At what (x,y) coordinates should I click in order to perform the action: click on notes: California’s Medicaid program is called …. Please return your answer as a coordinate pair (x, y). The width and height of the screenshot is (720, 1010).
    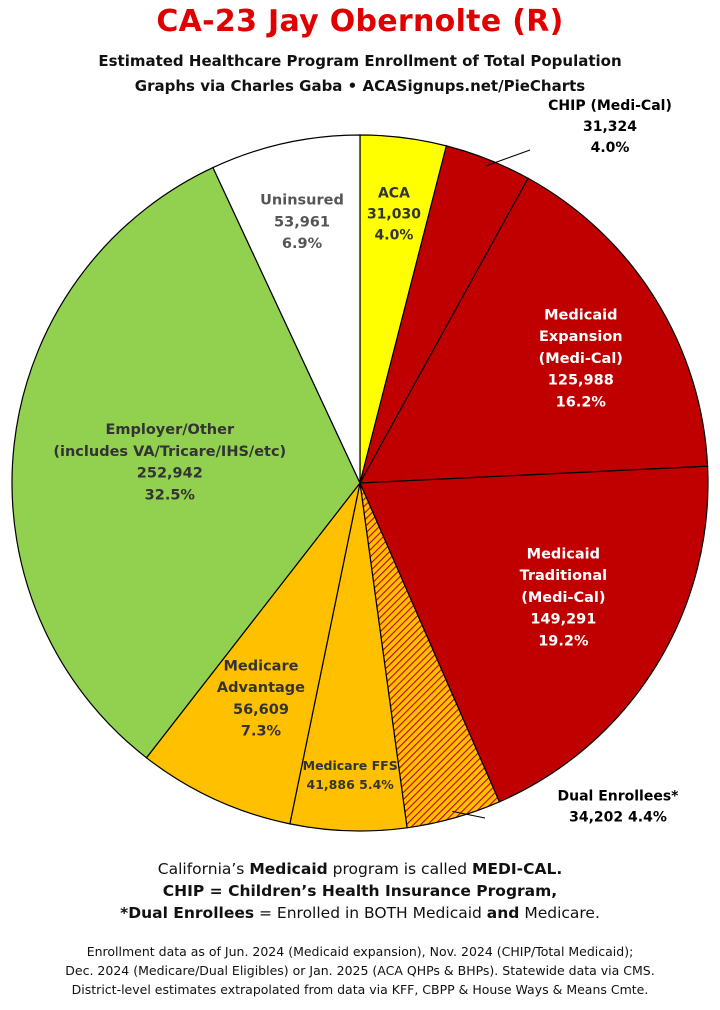
    Looking at the image, I should click on (360, 891).